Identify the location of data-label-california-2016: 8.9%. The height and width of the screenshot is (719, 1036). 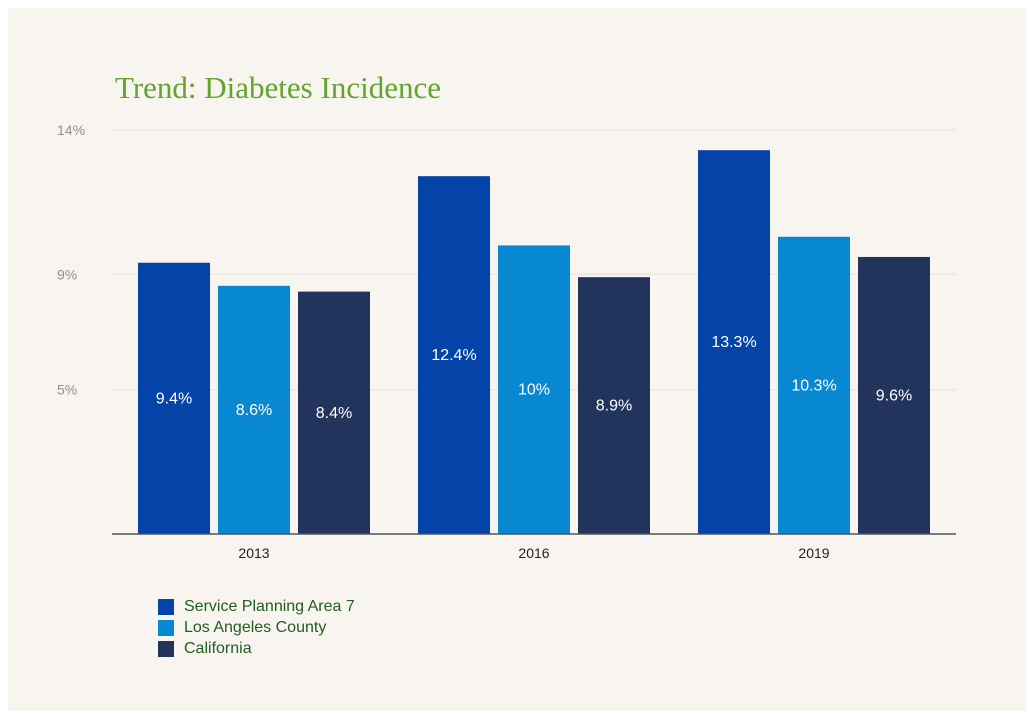
(614, 406).